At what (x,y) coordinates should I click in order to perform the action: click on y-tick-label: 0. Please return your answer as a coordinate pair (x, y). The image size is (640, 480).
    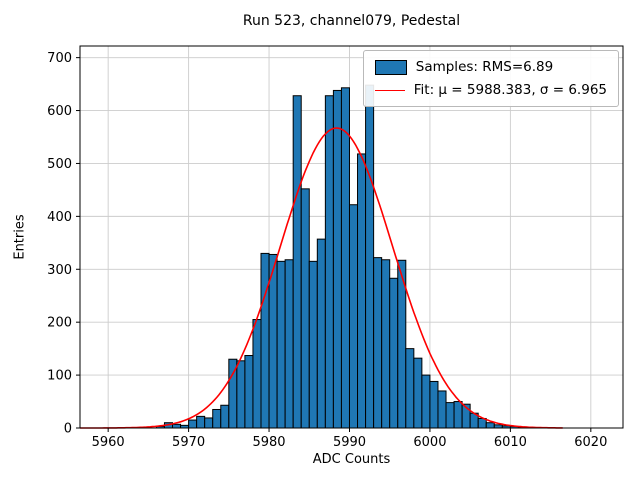
    Looking at the image, I should click on (68, 429).